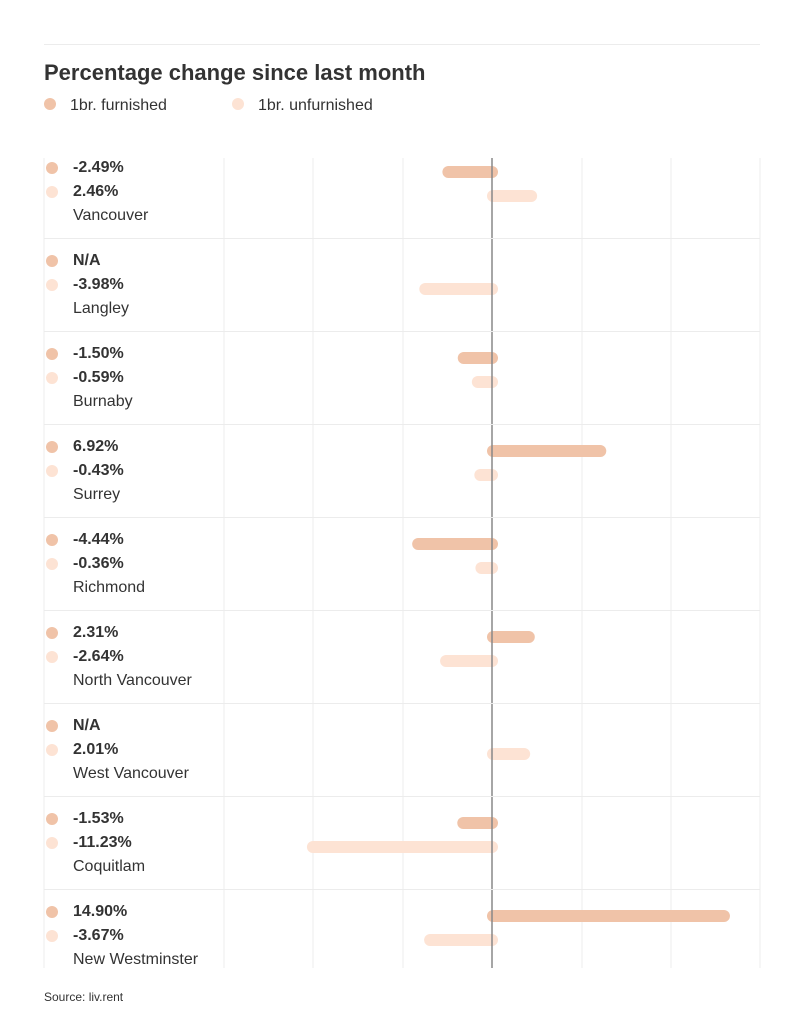 Image resolution: width=805 pixels, height=1024 pixels. Describe the element at coordinates (402, 948) in the screenshot. I see `chart-row-new-westminster: 14.90% -3.67% New Westminster` at that location.